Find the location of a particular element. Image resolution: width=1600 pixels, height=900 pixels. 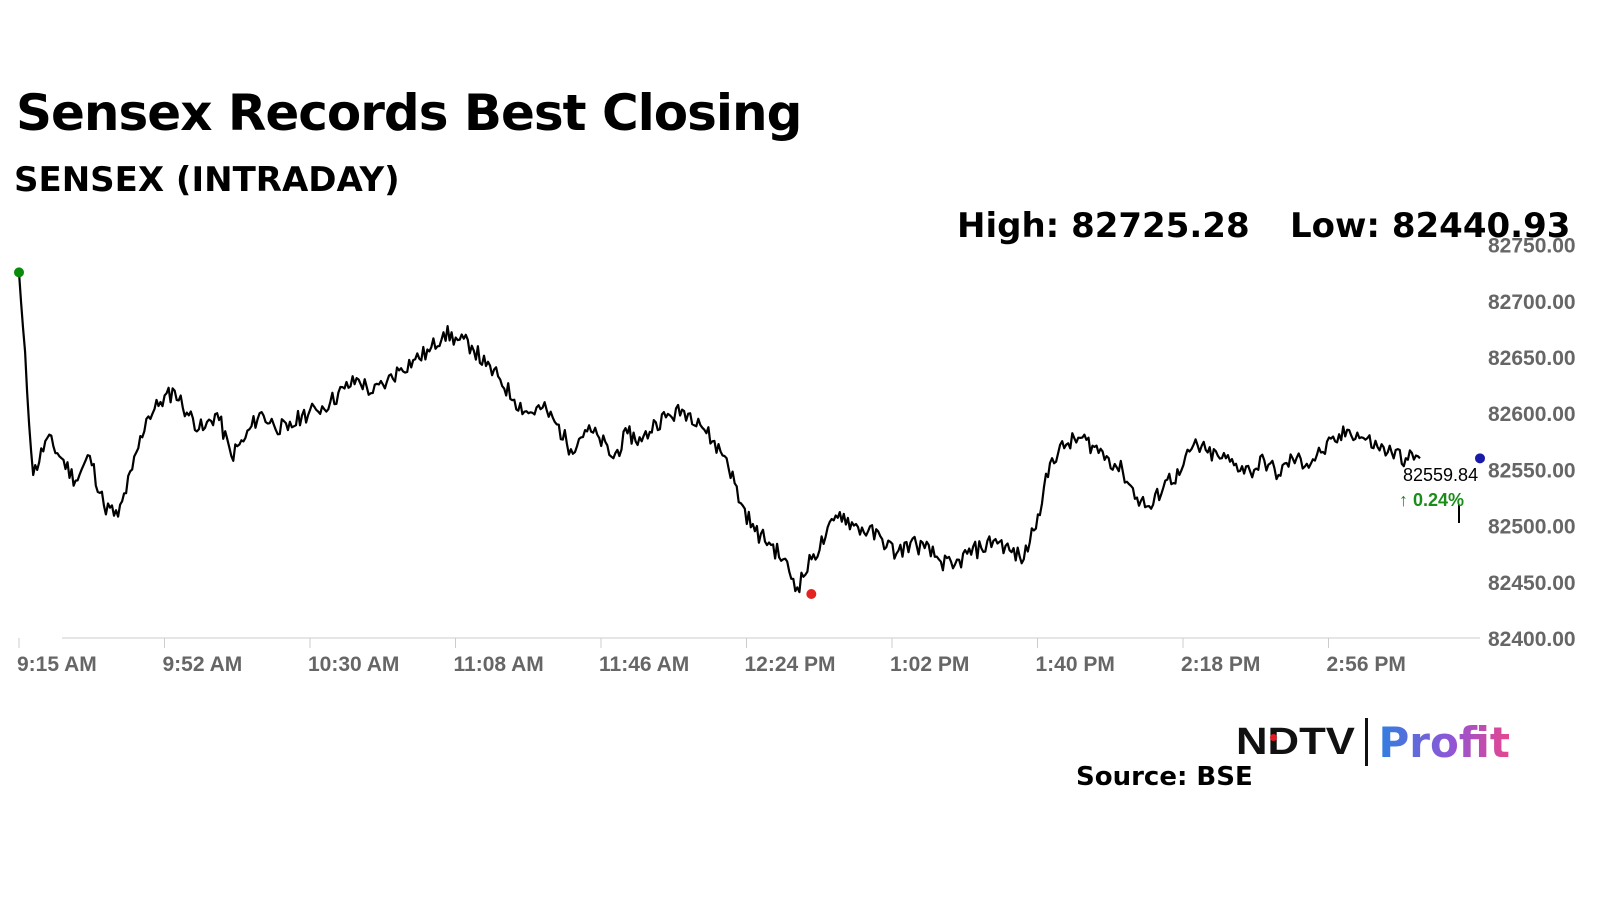

low-value-label: Low: 82440.93 is located at coordinates (1430, 226).